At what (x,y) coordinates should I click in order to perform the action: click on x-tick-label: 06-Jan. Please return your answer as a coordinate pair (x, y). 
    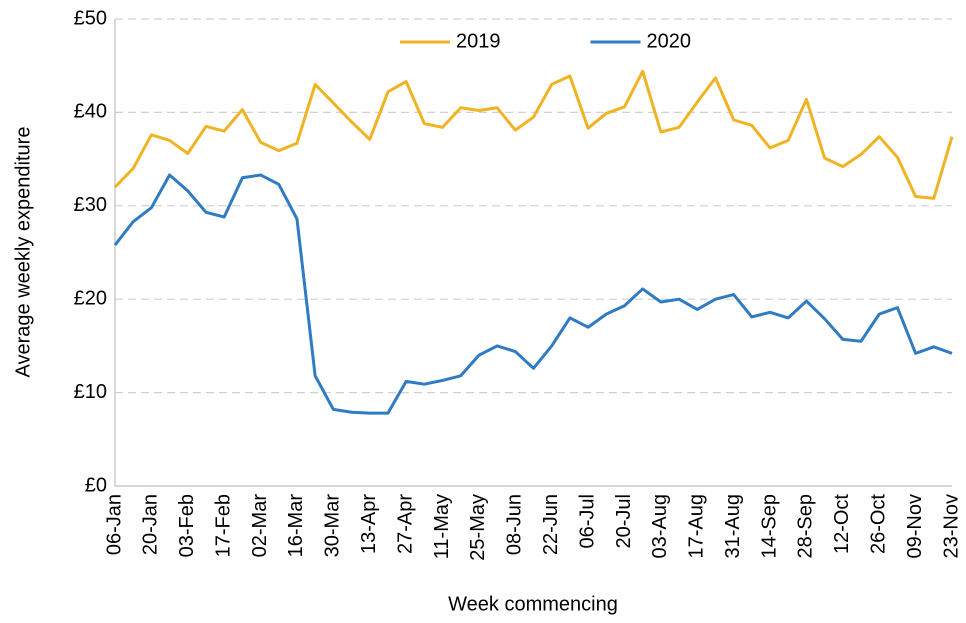
    Looking at the image, I should click on (114, 524).